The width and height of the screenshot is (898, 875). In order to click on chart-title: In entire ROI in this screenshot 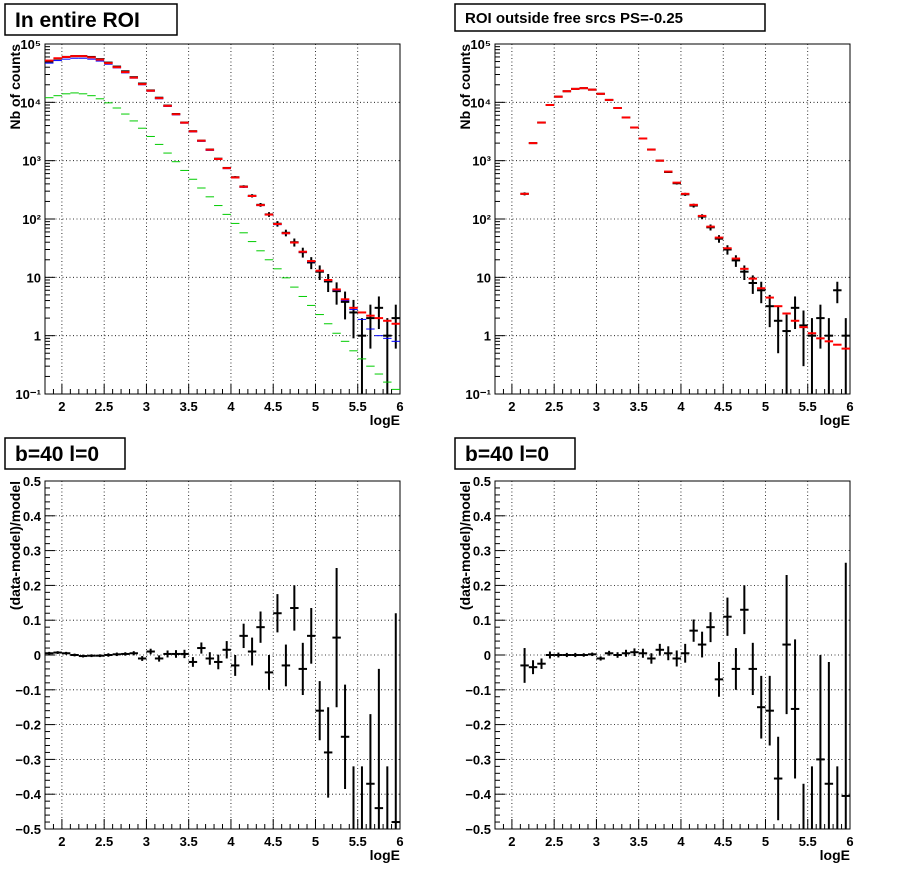, I will do `click(77, 20)`.